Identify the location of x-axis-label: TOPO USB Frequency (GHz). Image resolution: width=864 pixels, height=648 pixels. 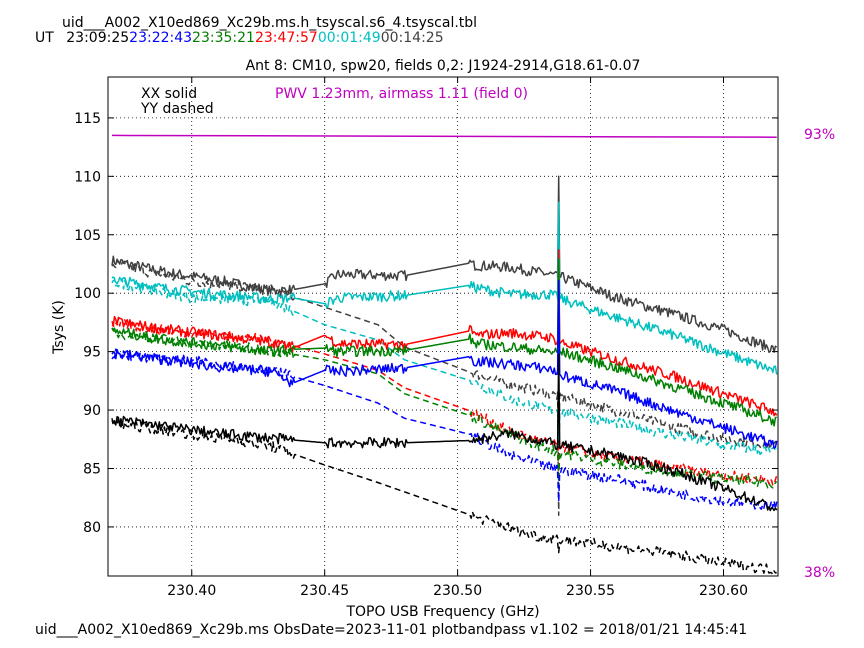
(442, 612).